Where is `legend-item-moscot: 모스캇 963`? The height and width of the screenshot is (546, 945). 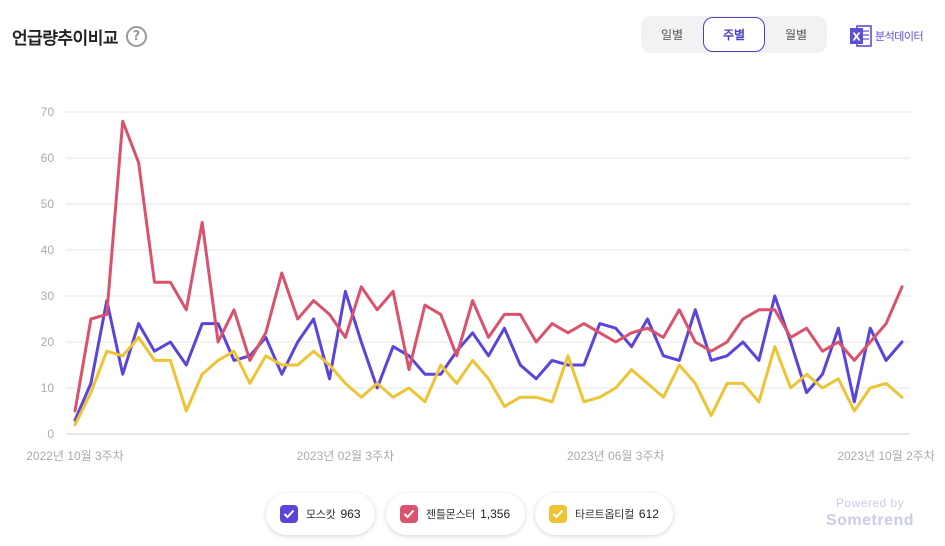 legend-item-moscot: 모스캇 963 is located at coordinates (320, 514).